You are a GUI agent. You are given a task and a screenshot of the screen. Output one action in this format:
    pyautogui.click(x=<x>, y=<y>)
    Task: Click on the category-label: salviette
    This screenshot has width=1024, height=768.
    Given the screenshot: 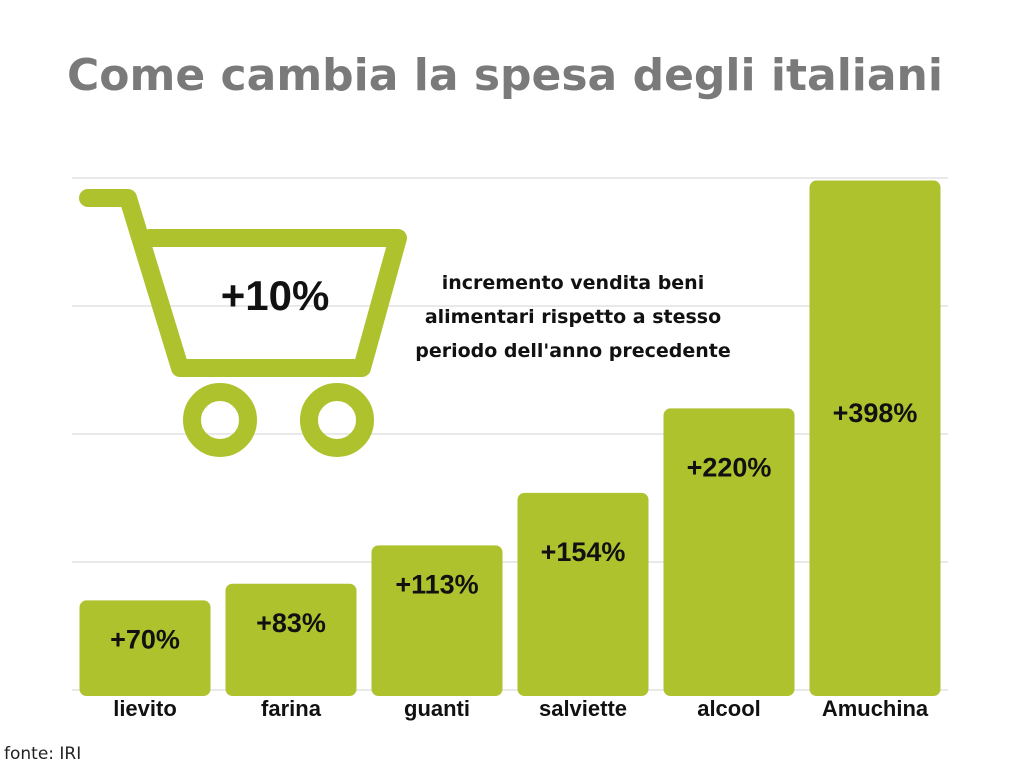 What is the action you would take?
    pyautogui.click(x=583, y=708)
    